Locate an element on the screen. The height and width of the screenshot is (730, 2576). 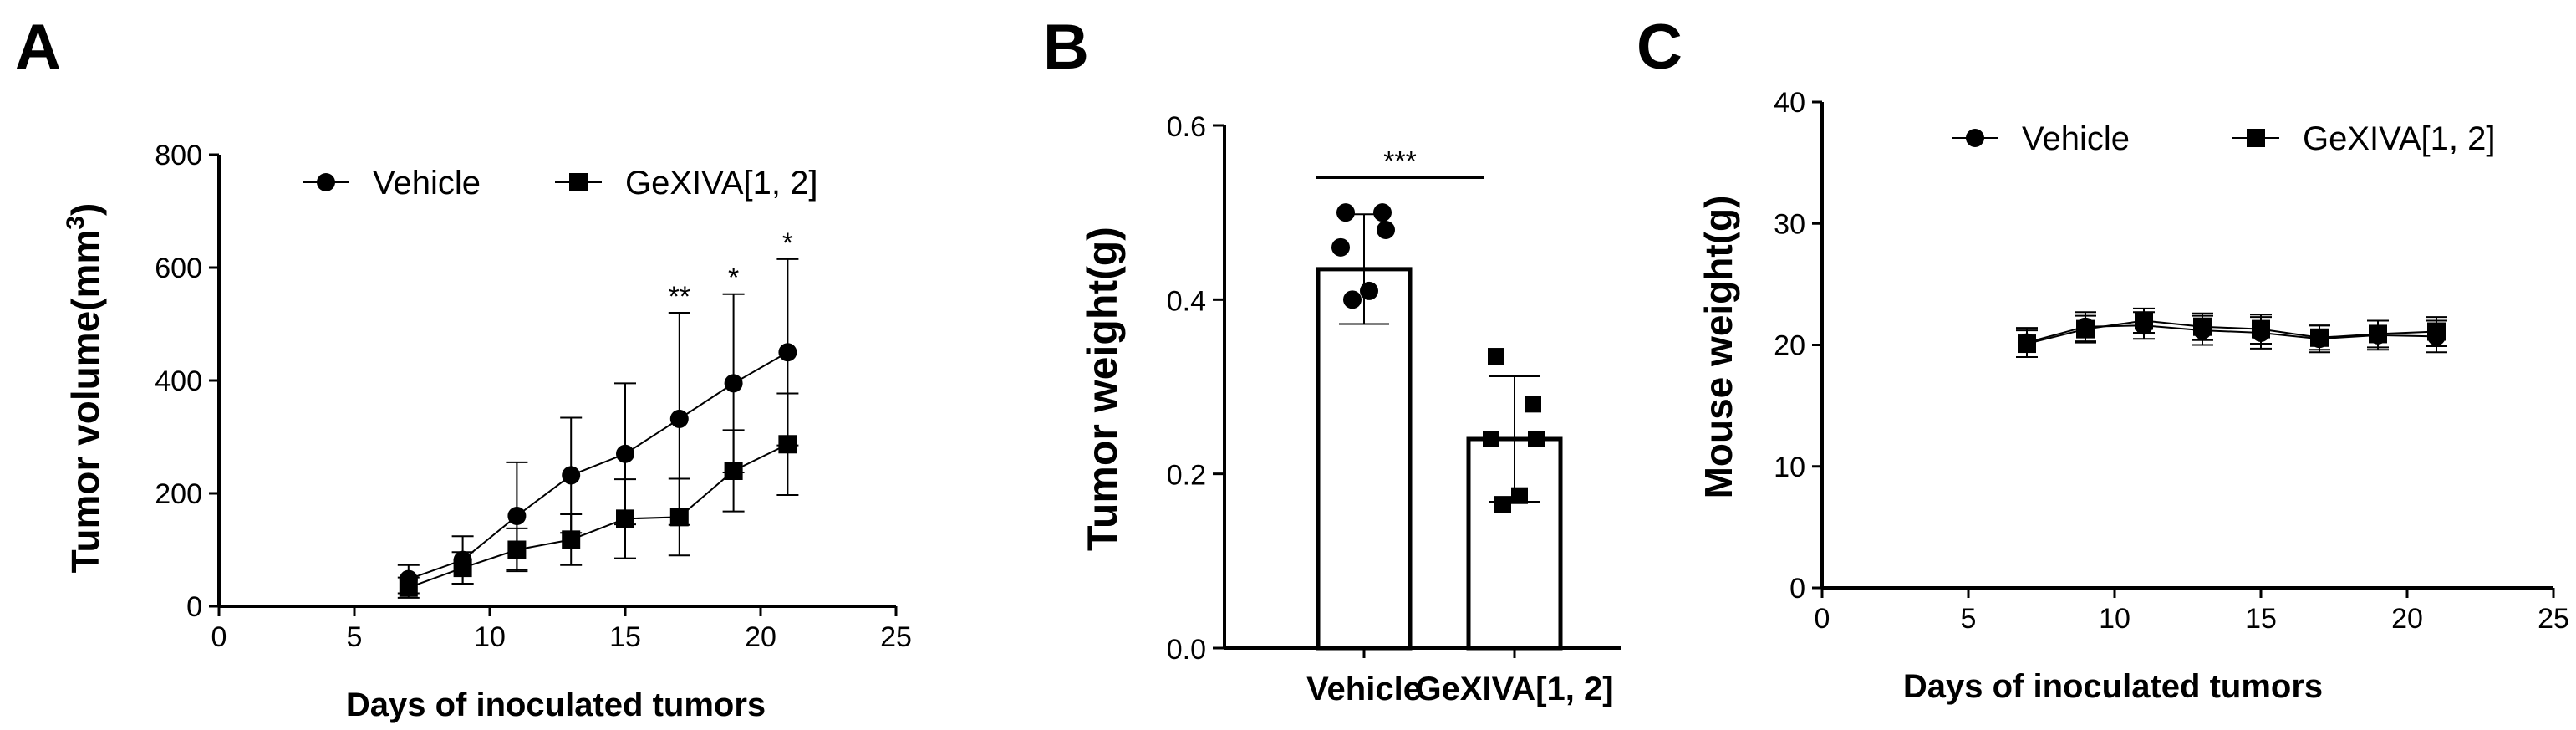
panel-a-significance-label: ** is located at coordinates (679, 297).